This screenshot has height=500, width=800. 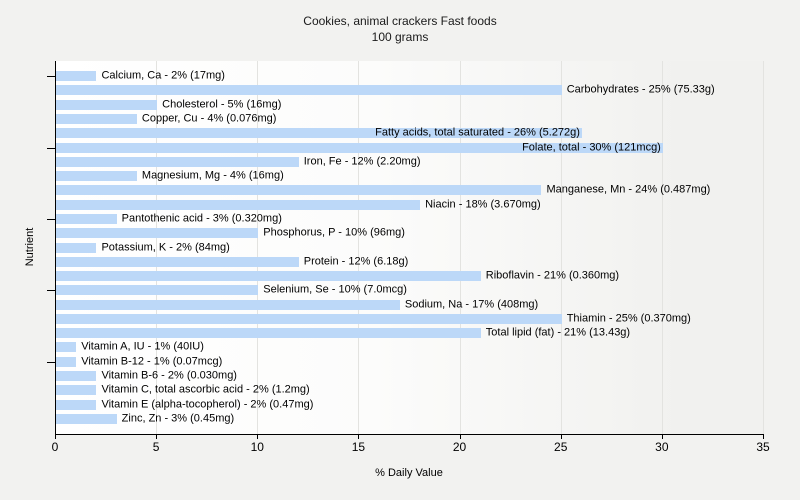 I want to click on bar-label: Vitamin B-12 - 1% (0.07mcg), so click(x=152, y=361).